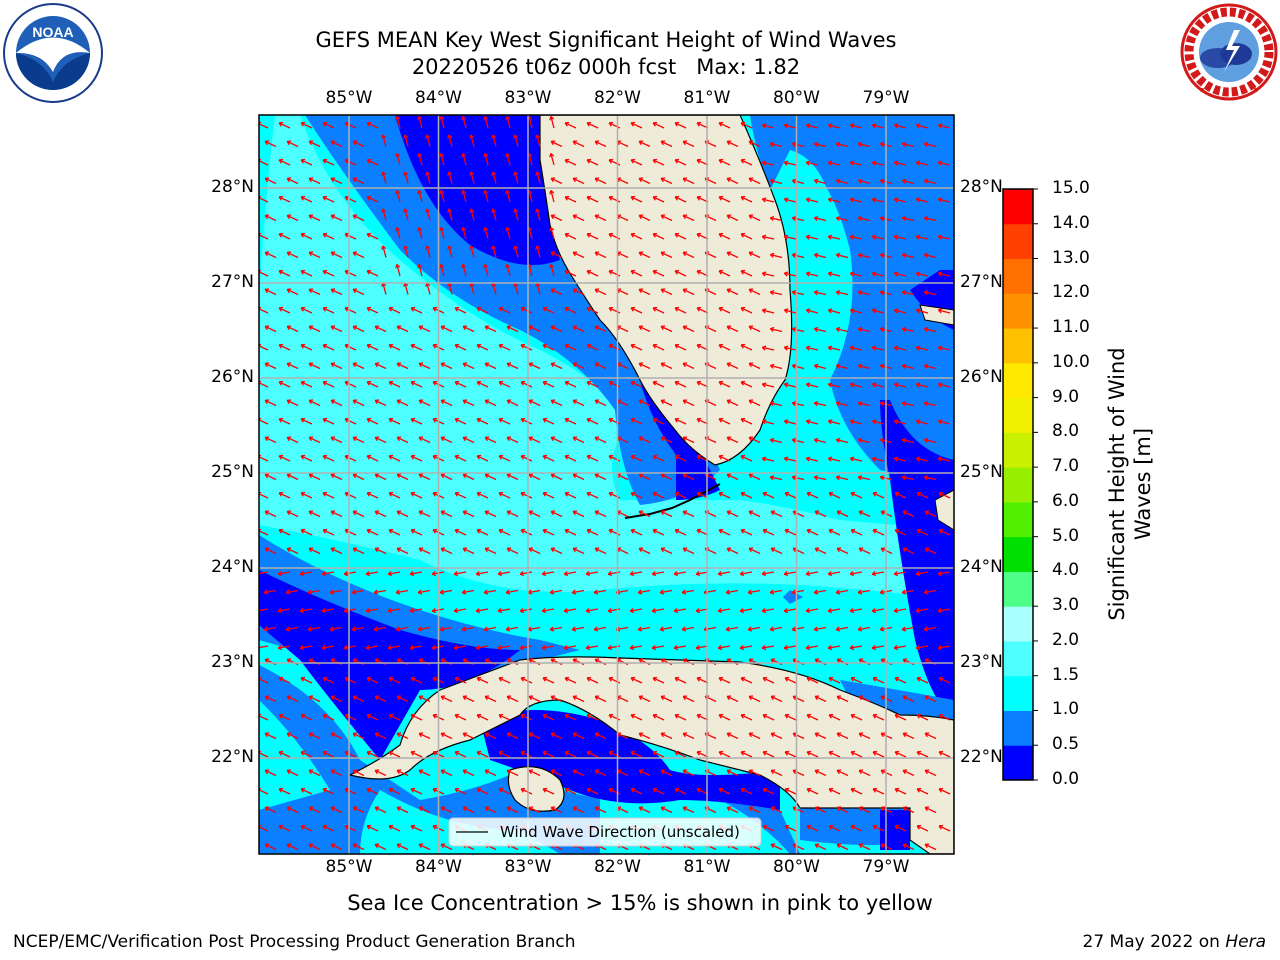 Image resolution: width=1280 pixels, height=960 pixels. I want to click on colorbar-tick-label: 1.5, so click(1066, 674).